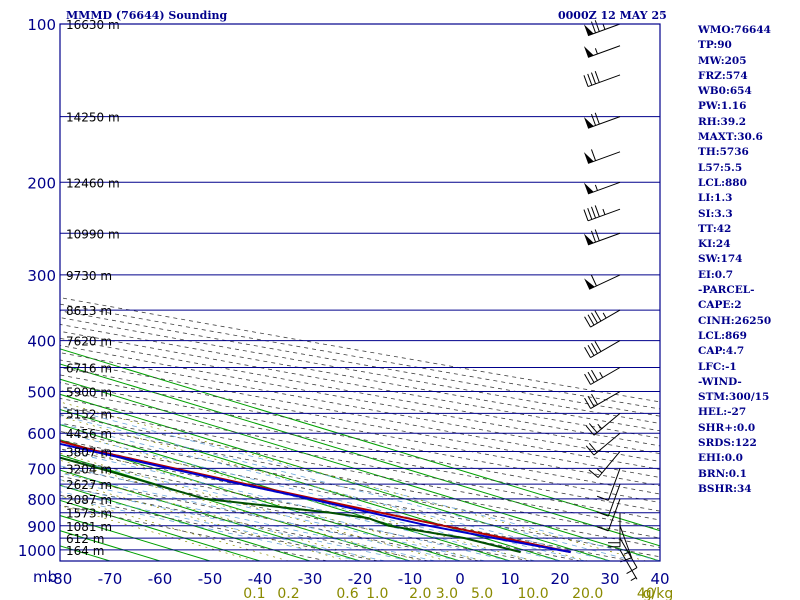  I want to click on moist-adiabat-line, so click(310, 500).